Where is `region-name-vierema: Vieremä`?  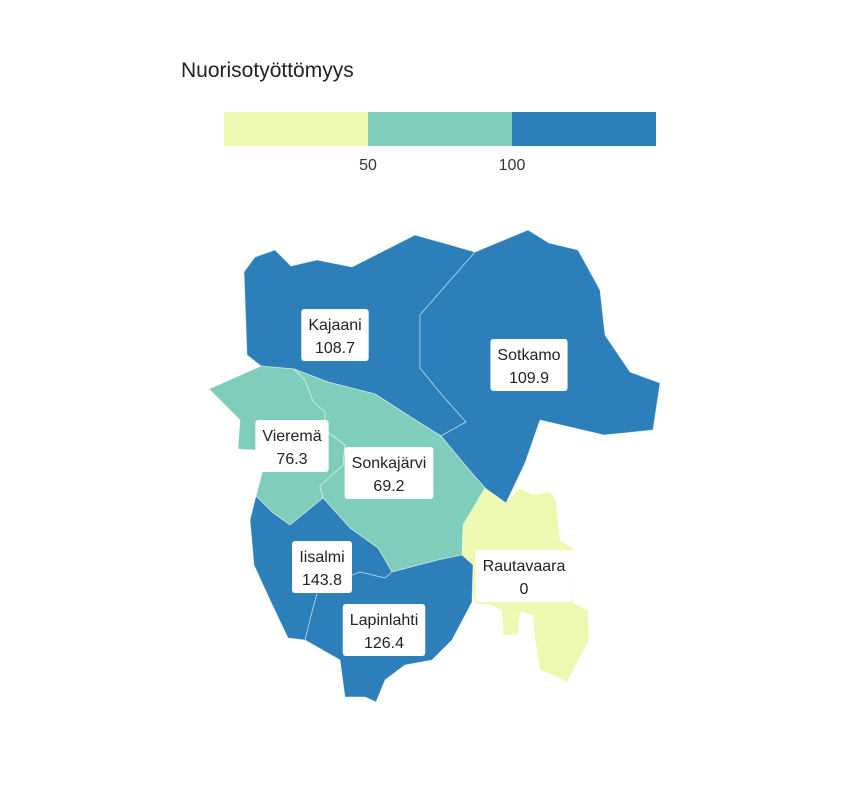
region-name-vierema: Vieremä is located at coordinates (291, 436).